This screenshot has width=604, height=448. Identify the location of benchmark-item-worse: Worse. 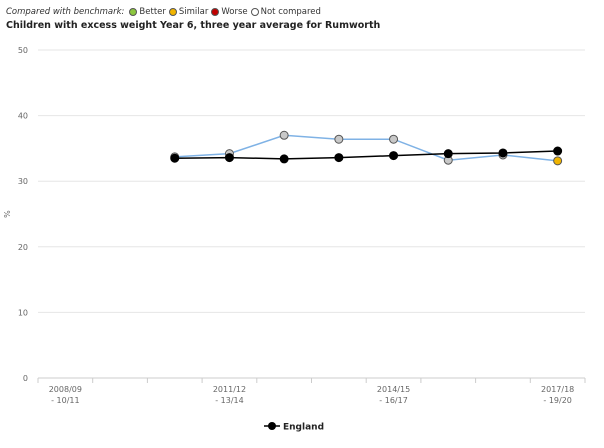
(229, 12).